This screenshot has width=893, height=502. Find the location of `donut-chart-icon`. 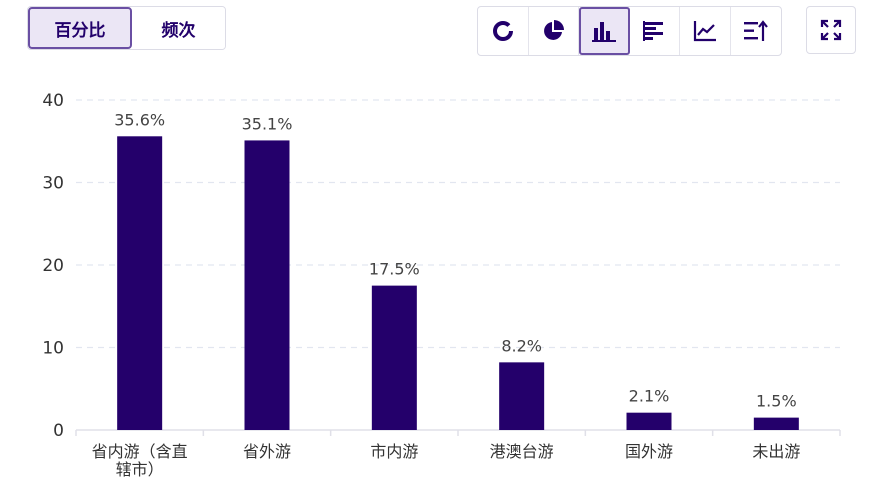

donut-chart-icon is located at coordinates (502, 31).